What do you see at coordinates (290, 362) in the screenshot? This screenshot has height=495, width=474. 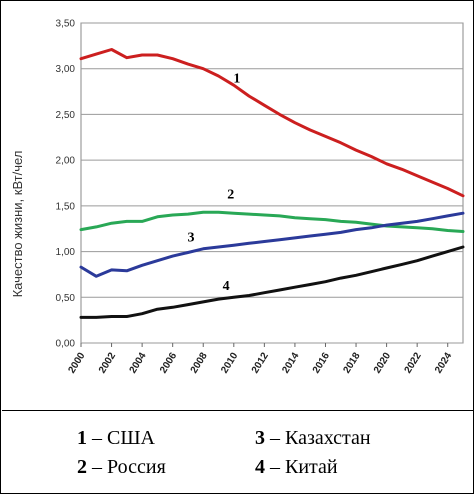 I see `x-tick-label: 2014` at bounding box center [290, 362].